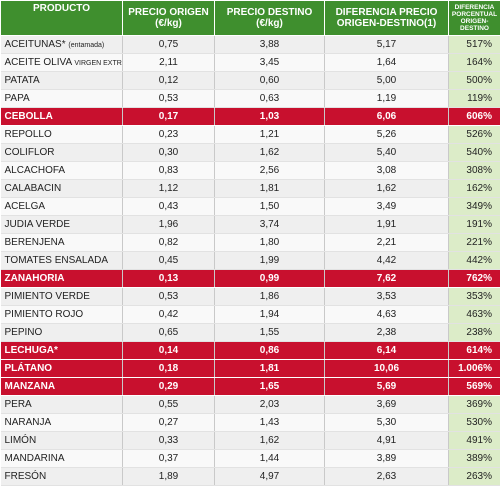 Image resolution: width=500 pixels, height=486 pixels. Describe the element at coordinates (270, 279) in the screenshot. I see `precio-destino-cell: 0,99` at that location.